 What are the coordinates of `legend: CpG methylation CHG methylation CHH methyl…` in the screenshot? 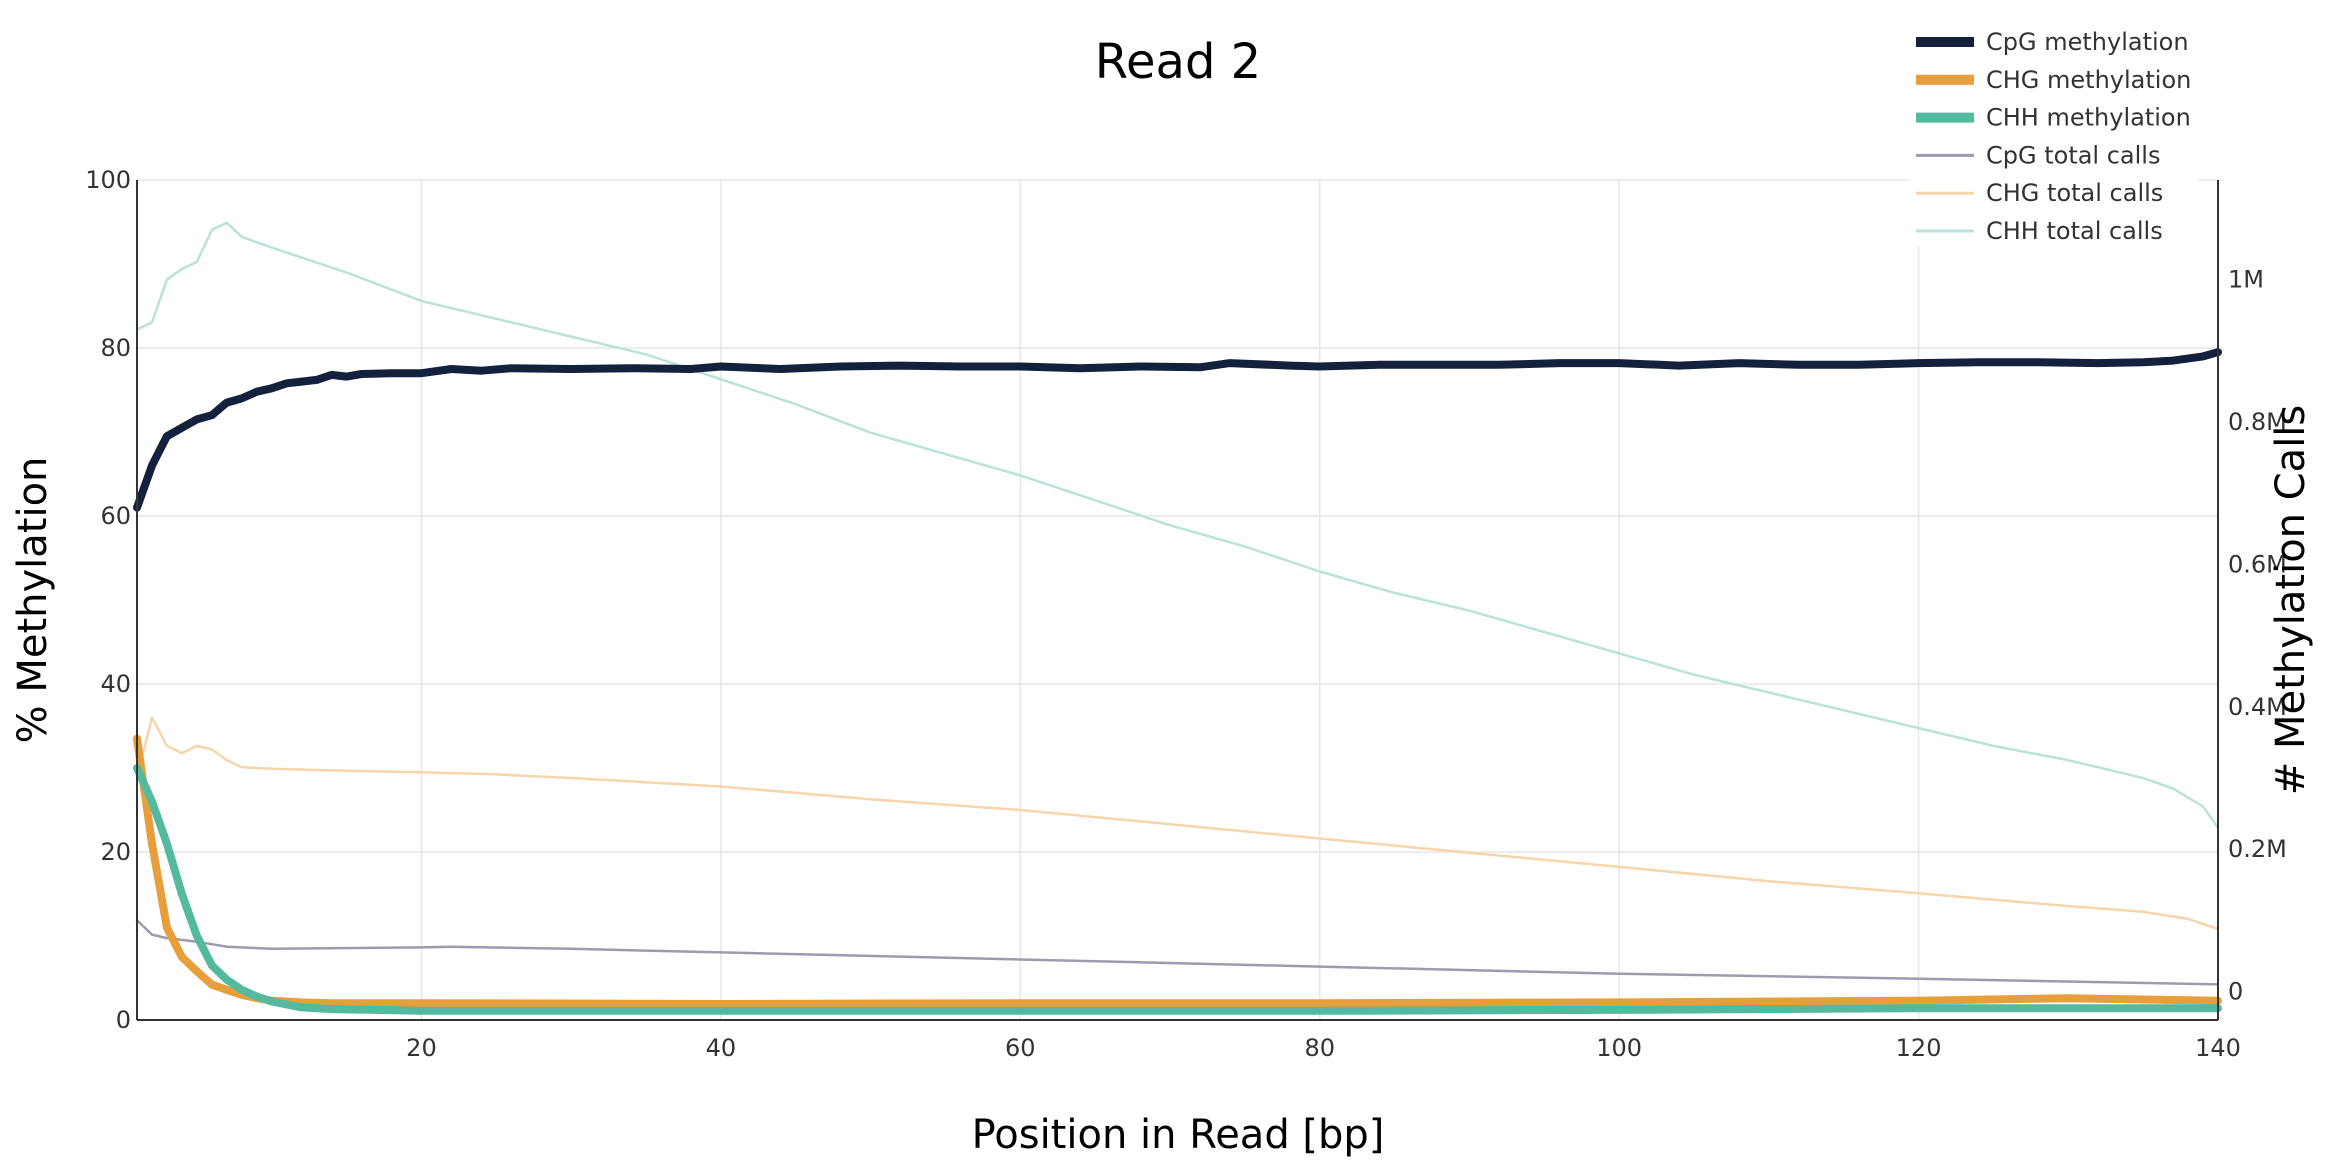 It's located at (2053, 130).